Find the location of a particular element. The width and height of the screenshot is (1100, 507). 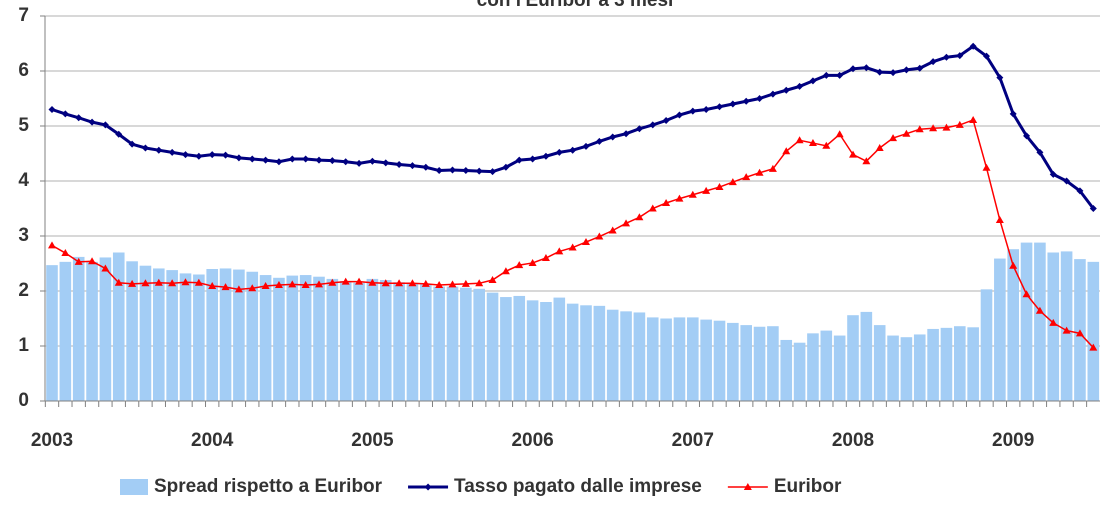

x-tick-label: 2008 is located at coordinates (853, 440).